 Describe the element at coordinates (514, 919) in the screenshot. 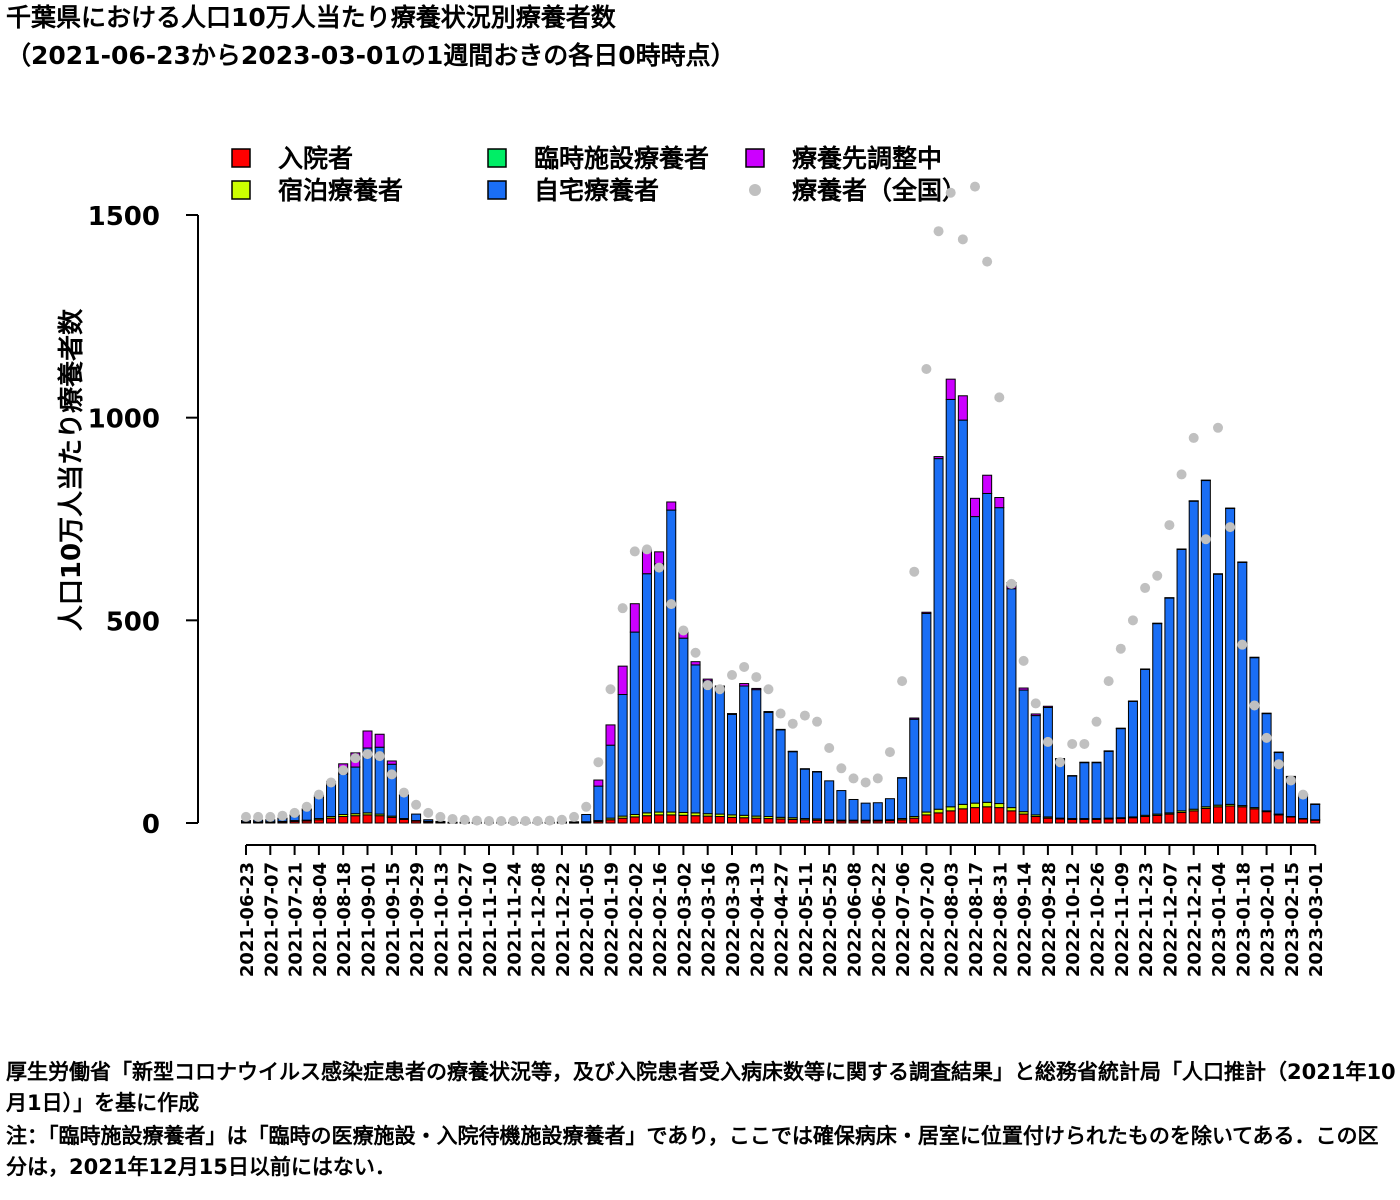

I see `x-tick-label: 2021-11-24` at that location.